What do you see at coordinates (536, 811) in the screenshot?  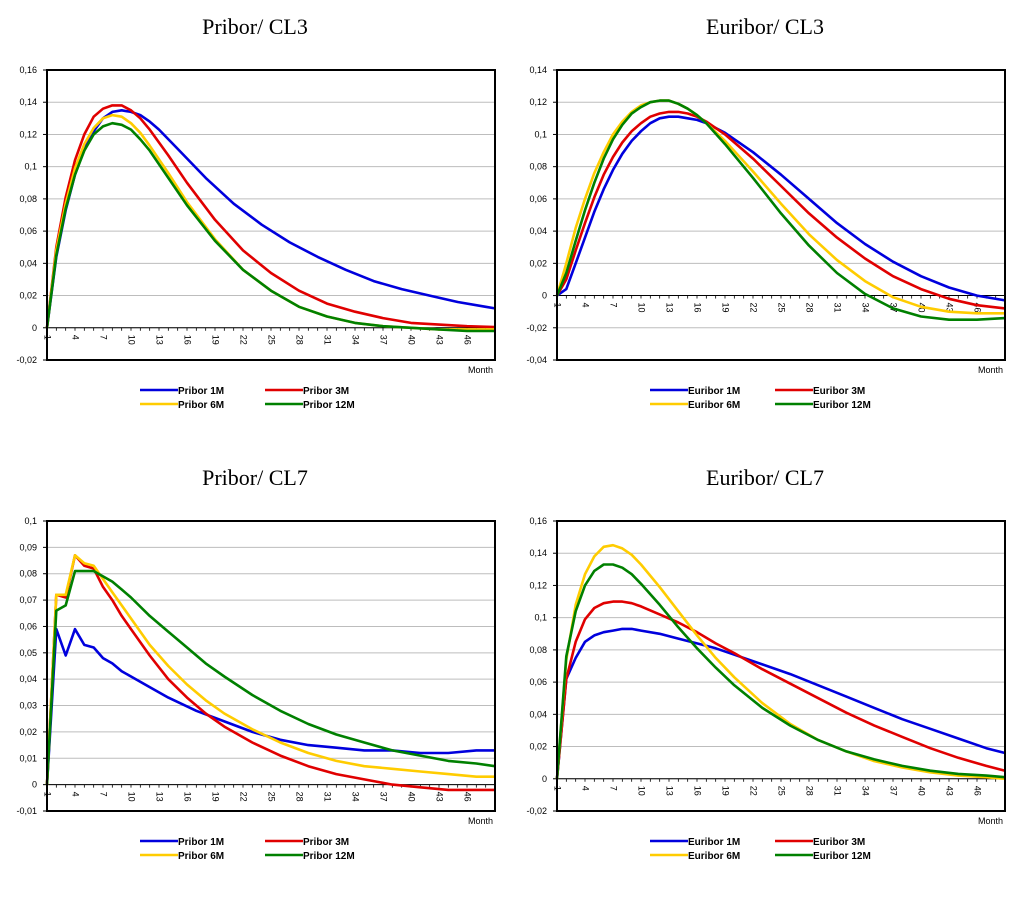 I see `y-tick-label: -0,02` at bounding box center [536, 811].